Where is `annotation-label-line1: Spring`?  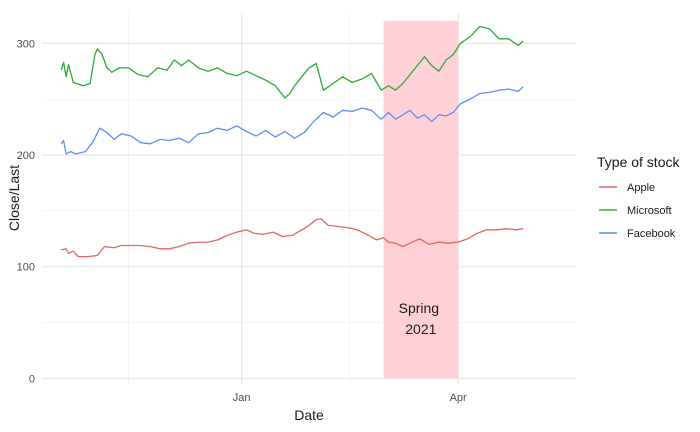
annotation-label-line1: Spring is located at coordinates (419, 308).